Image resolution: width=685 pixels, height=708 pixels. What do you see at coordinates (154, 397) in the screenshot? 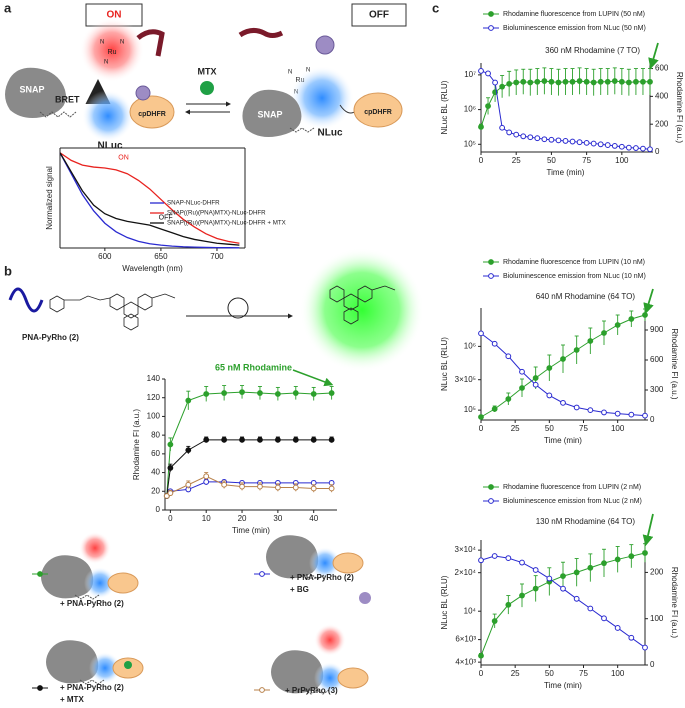
I see `y-tick-label: 120` at bounding box center [154, 397].